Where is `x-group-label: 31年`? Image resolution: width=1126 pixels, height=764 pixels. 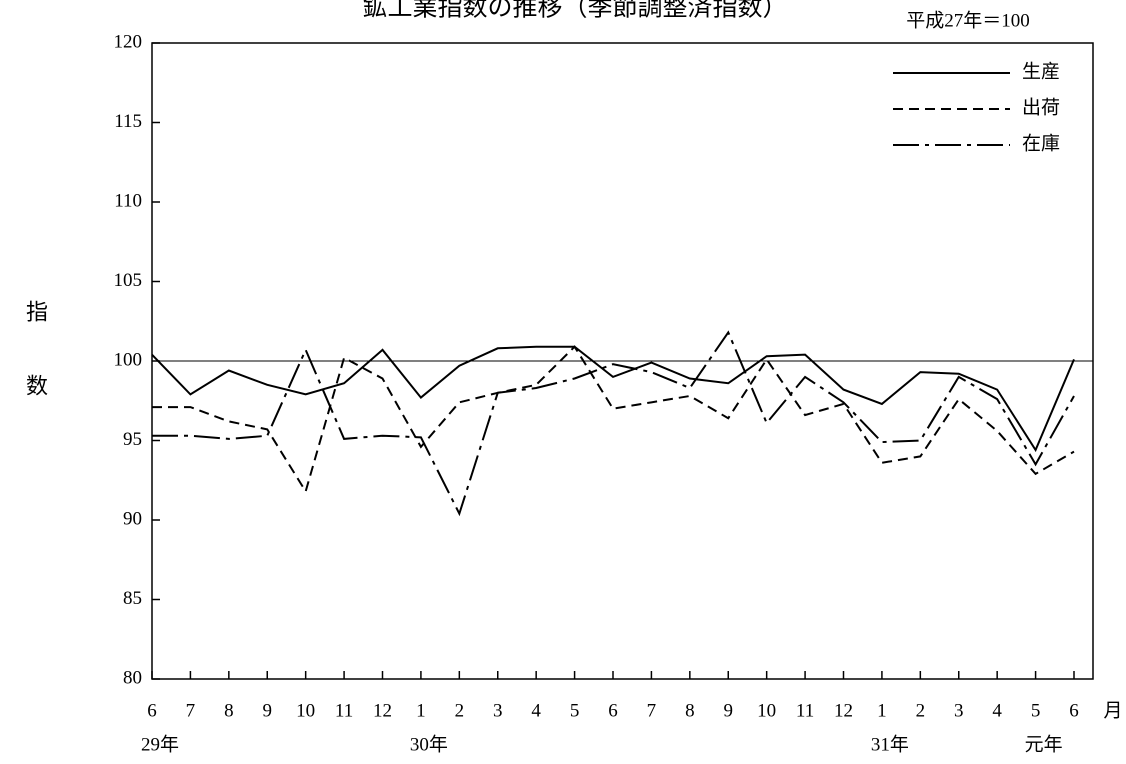 x-group-label: 31年 is located at coordinates (890, 744).